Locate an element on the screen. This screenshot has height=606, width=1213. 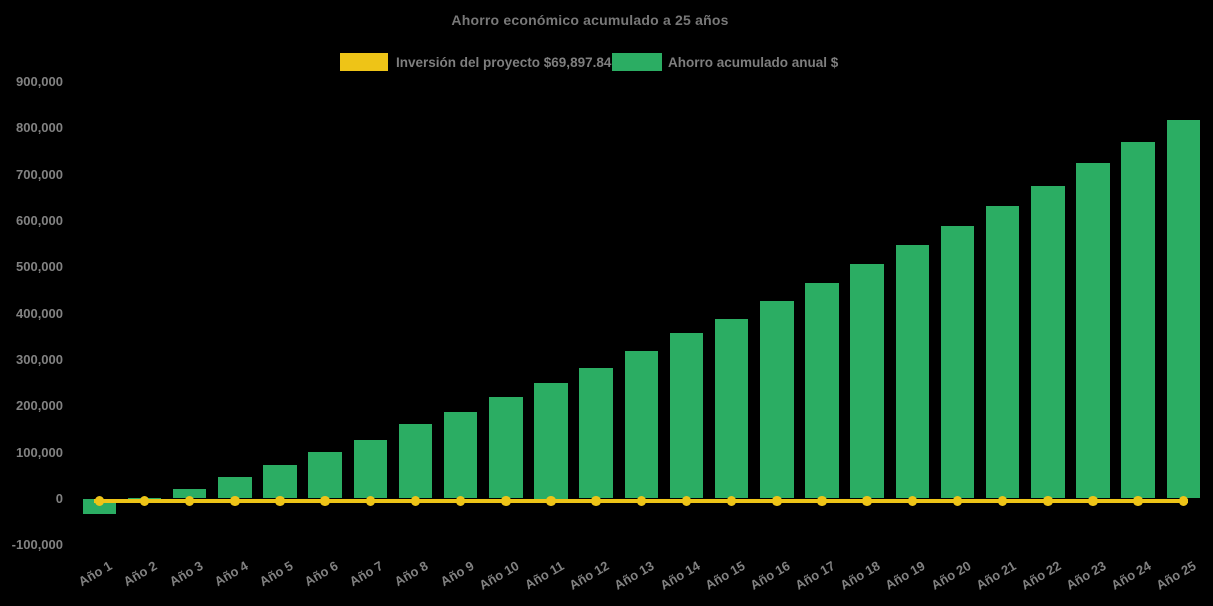
legend-label-ahorro: Ahorro acumulado anual $ is located at coordinates (753, 62).